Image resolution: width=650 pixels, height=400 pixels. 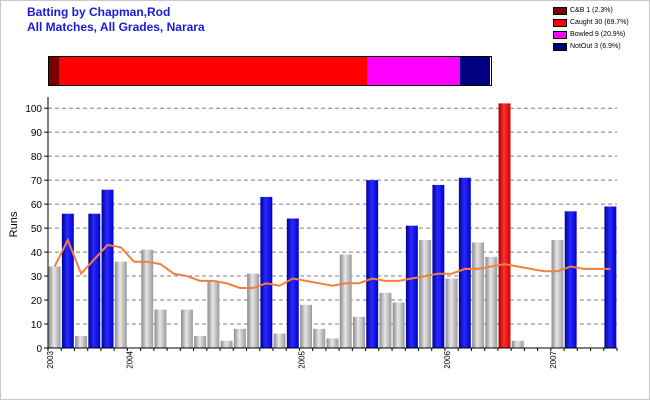 What do you see at coordinates (213, 71) in the screenshot?
I see `dismissal-segment-caught` at bounding box center [213, 71].